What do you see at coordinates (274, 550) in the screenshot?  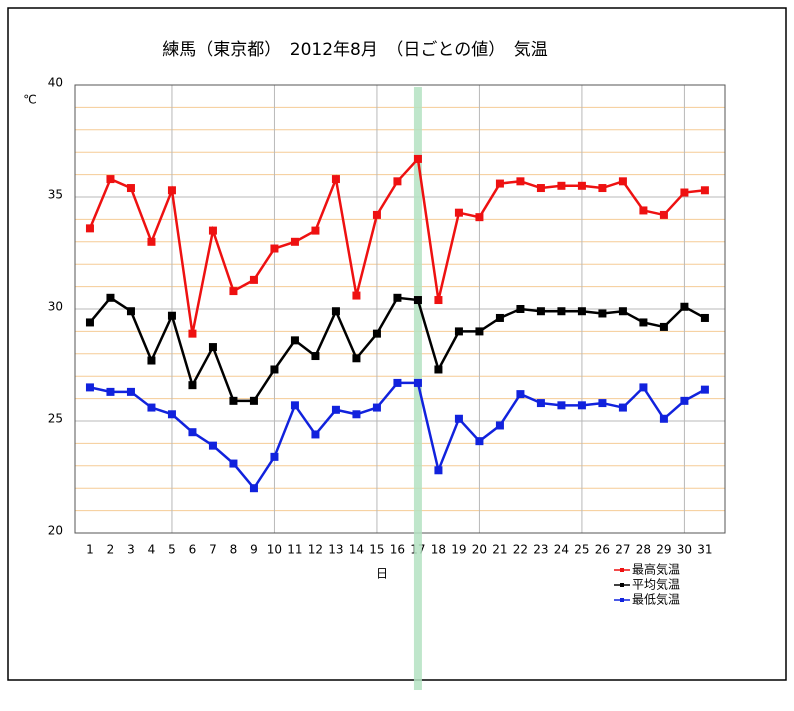 I see `x-tick-label: 10` at bounding box center [274, 550].